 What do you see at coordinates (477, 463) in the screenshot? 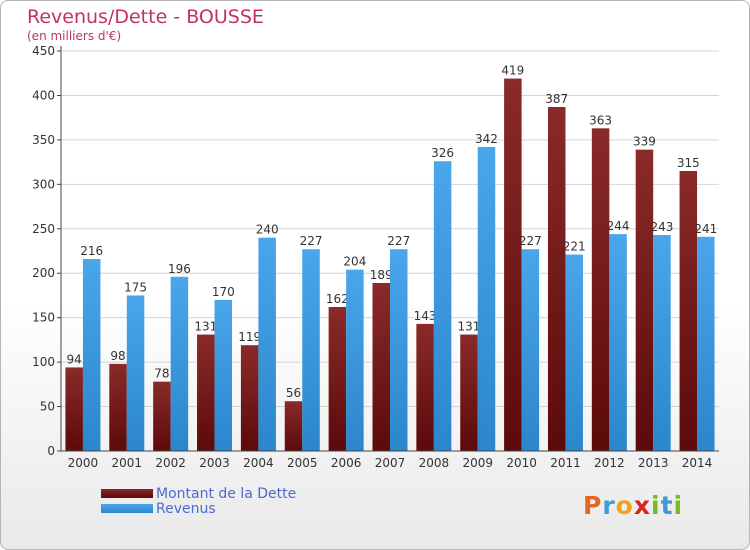
I see `x-tick-label: 2009` at bounding box center [477, 463].